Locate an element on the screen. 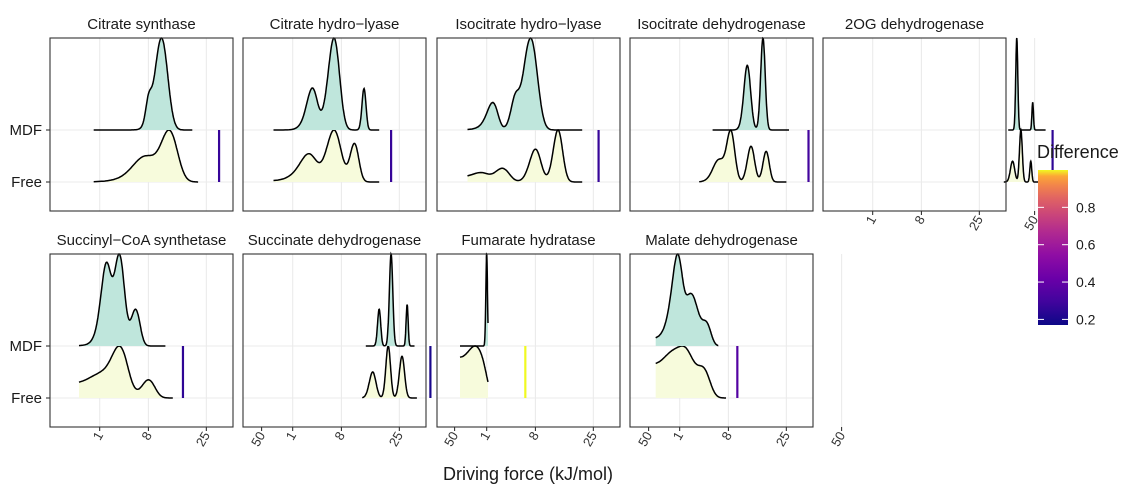 The height and width of the screenshot is (490, 1142). legend-tick-label: 0.4 is located at coordinates (1086, 282).